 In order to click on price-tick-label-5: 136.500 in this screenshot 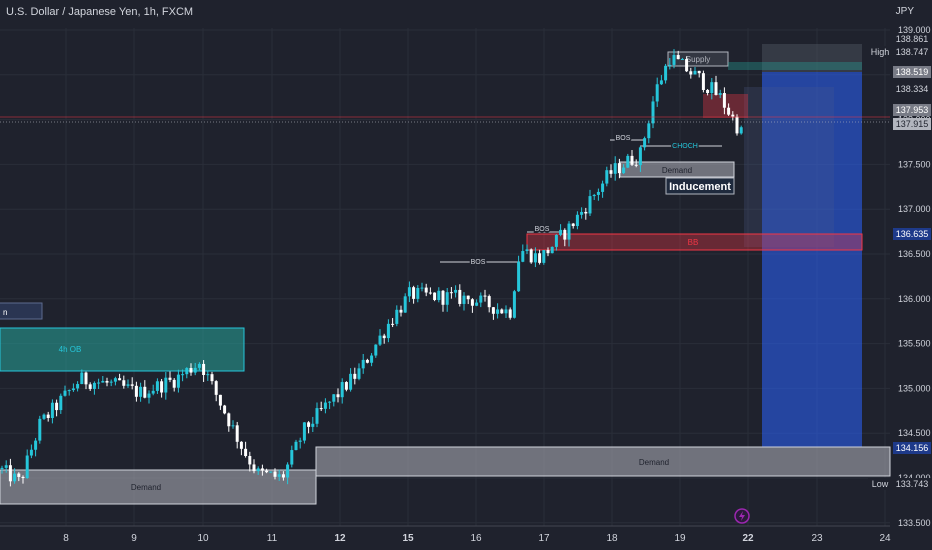, I will do `click(914, 254)`.